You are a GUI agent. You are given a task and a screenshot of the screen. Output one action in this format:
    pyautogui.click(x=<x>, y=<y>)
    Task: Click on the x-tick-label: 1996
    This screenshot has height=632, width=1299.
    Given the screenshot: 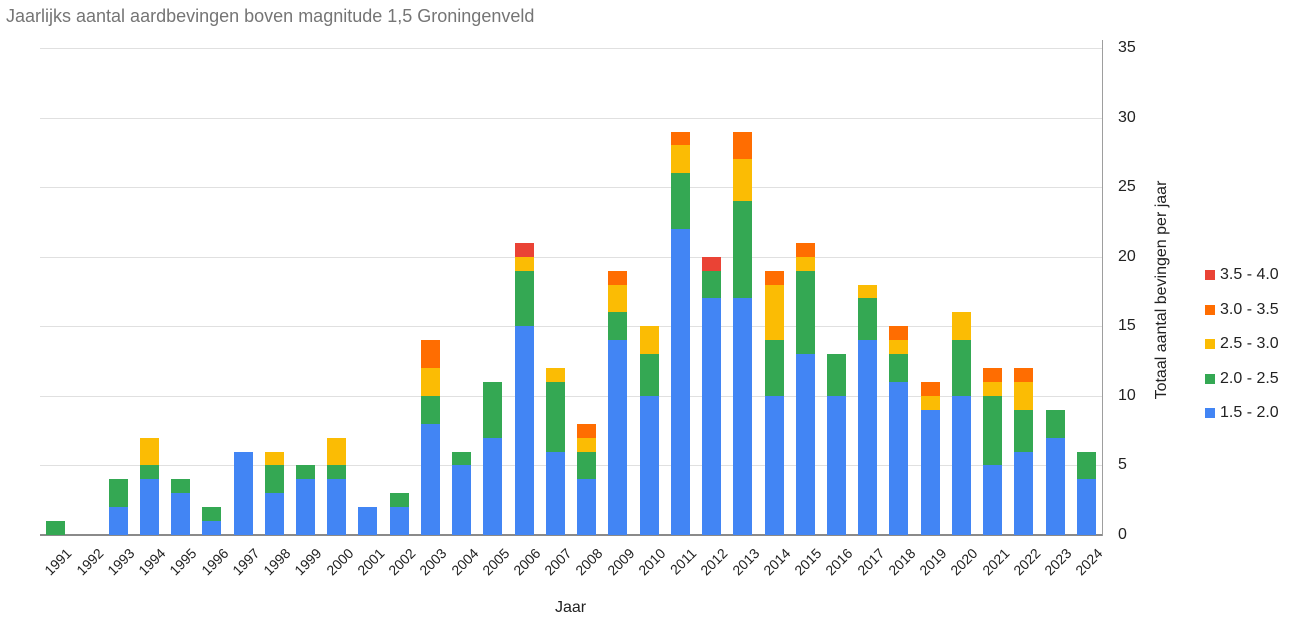 What is the action you would take?
    pyautogui.click(x=214, y=562)
    